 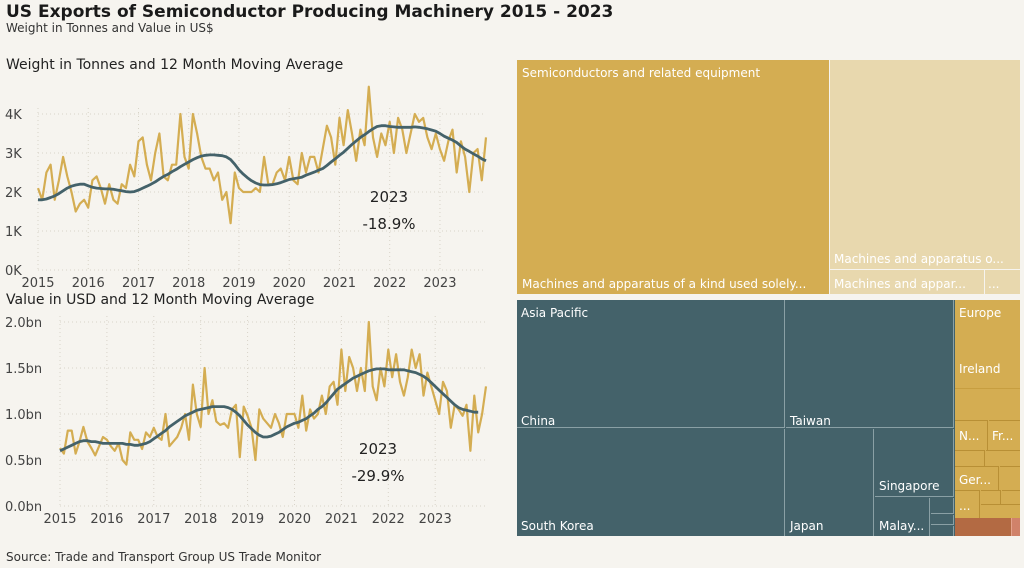 What do you see at coordinates (377, 476) in the screenshot?
I see `annotation-change: -29.9%` at bounding box center [377, 476].